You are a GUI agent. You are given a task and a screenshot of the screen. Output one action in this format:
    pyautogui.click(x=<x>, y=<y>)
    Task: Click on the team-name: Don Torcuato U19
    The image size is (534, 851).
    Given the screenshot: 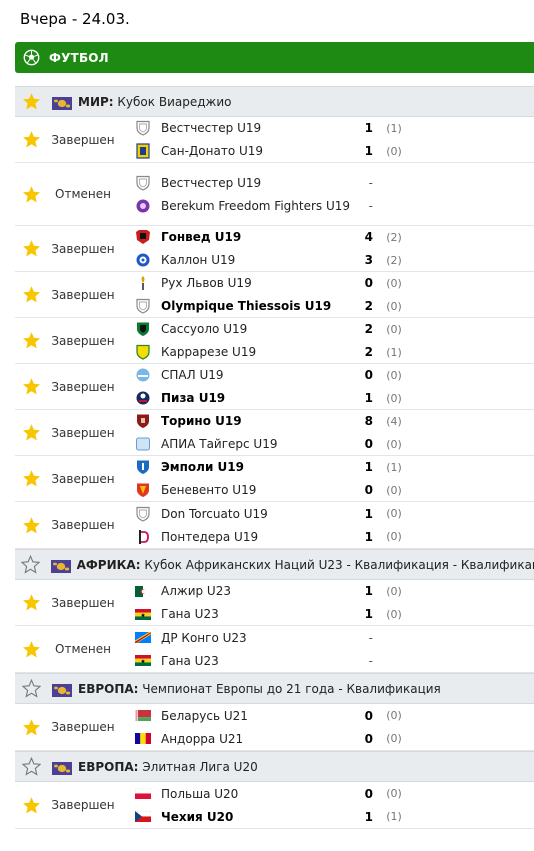 What is the action you would take?
    pyautogui.click(x=214, y=513)
    